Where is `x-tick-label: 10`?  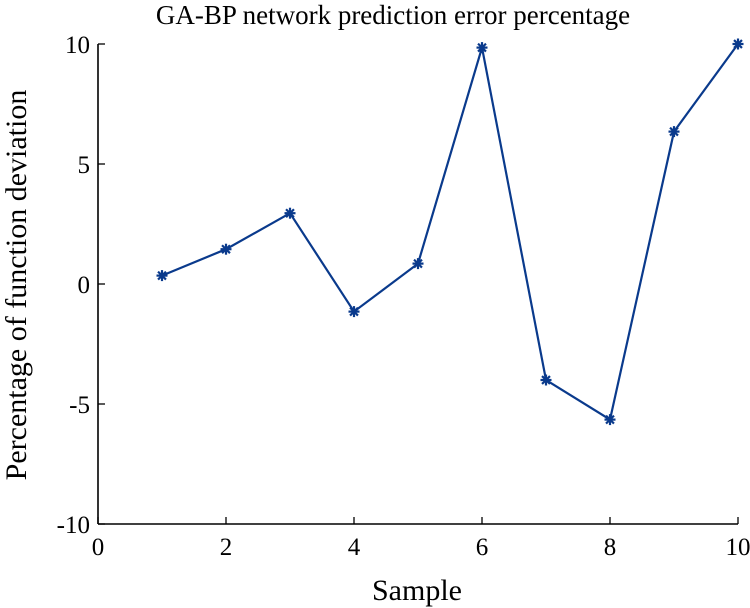
x-tick-label: 10 is located at coordinates (738, 547).